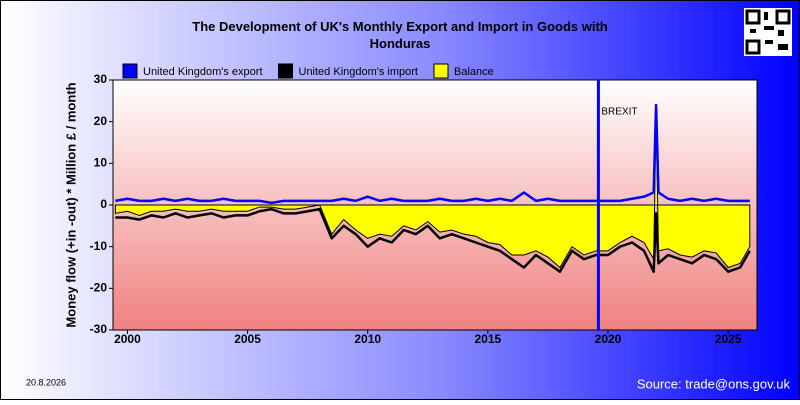  Describe the element at coordinates (433, 240) in the screenshot. I see `series-line` at that location.